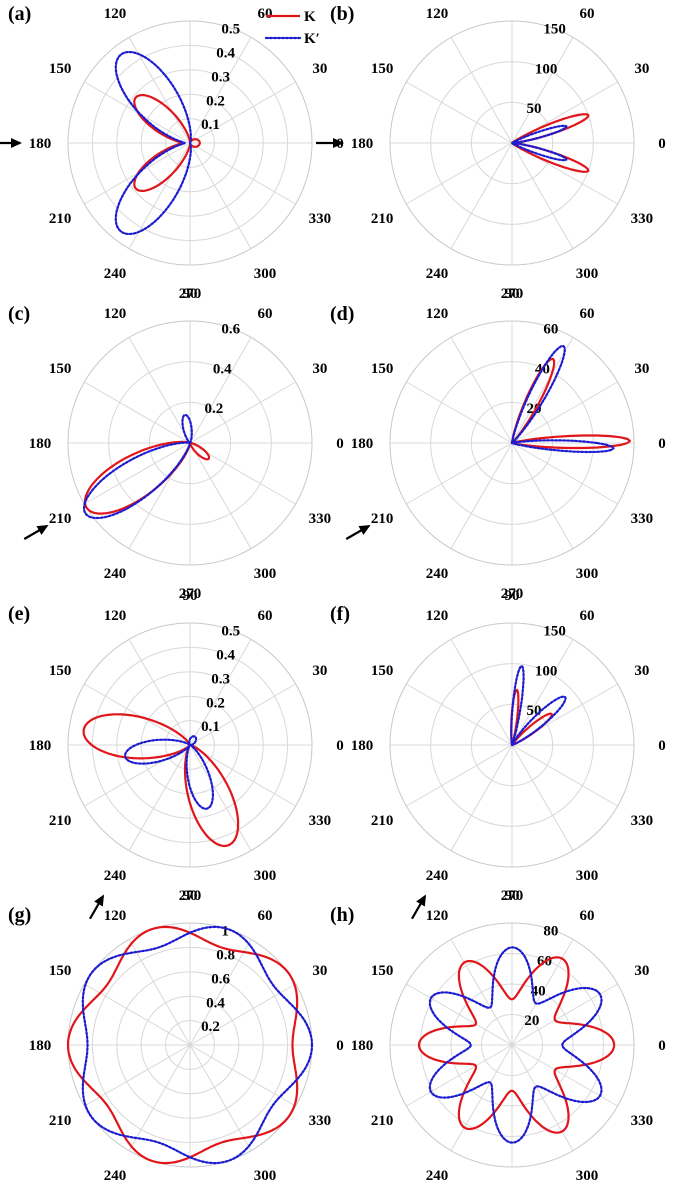 The image size is (681, 1188). I want to click on legend-label: K′, so click(312, 39).